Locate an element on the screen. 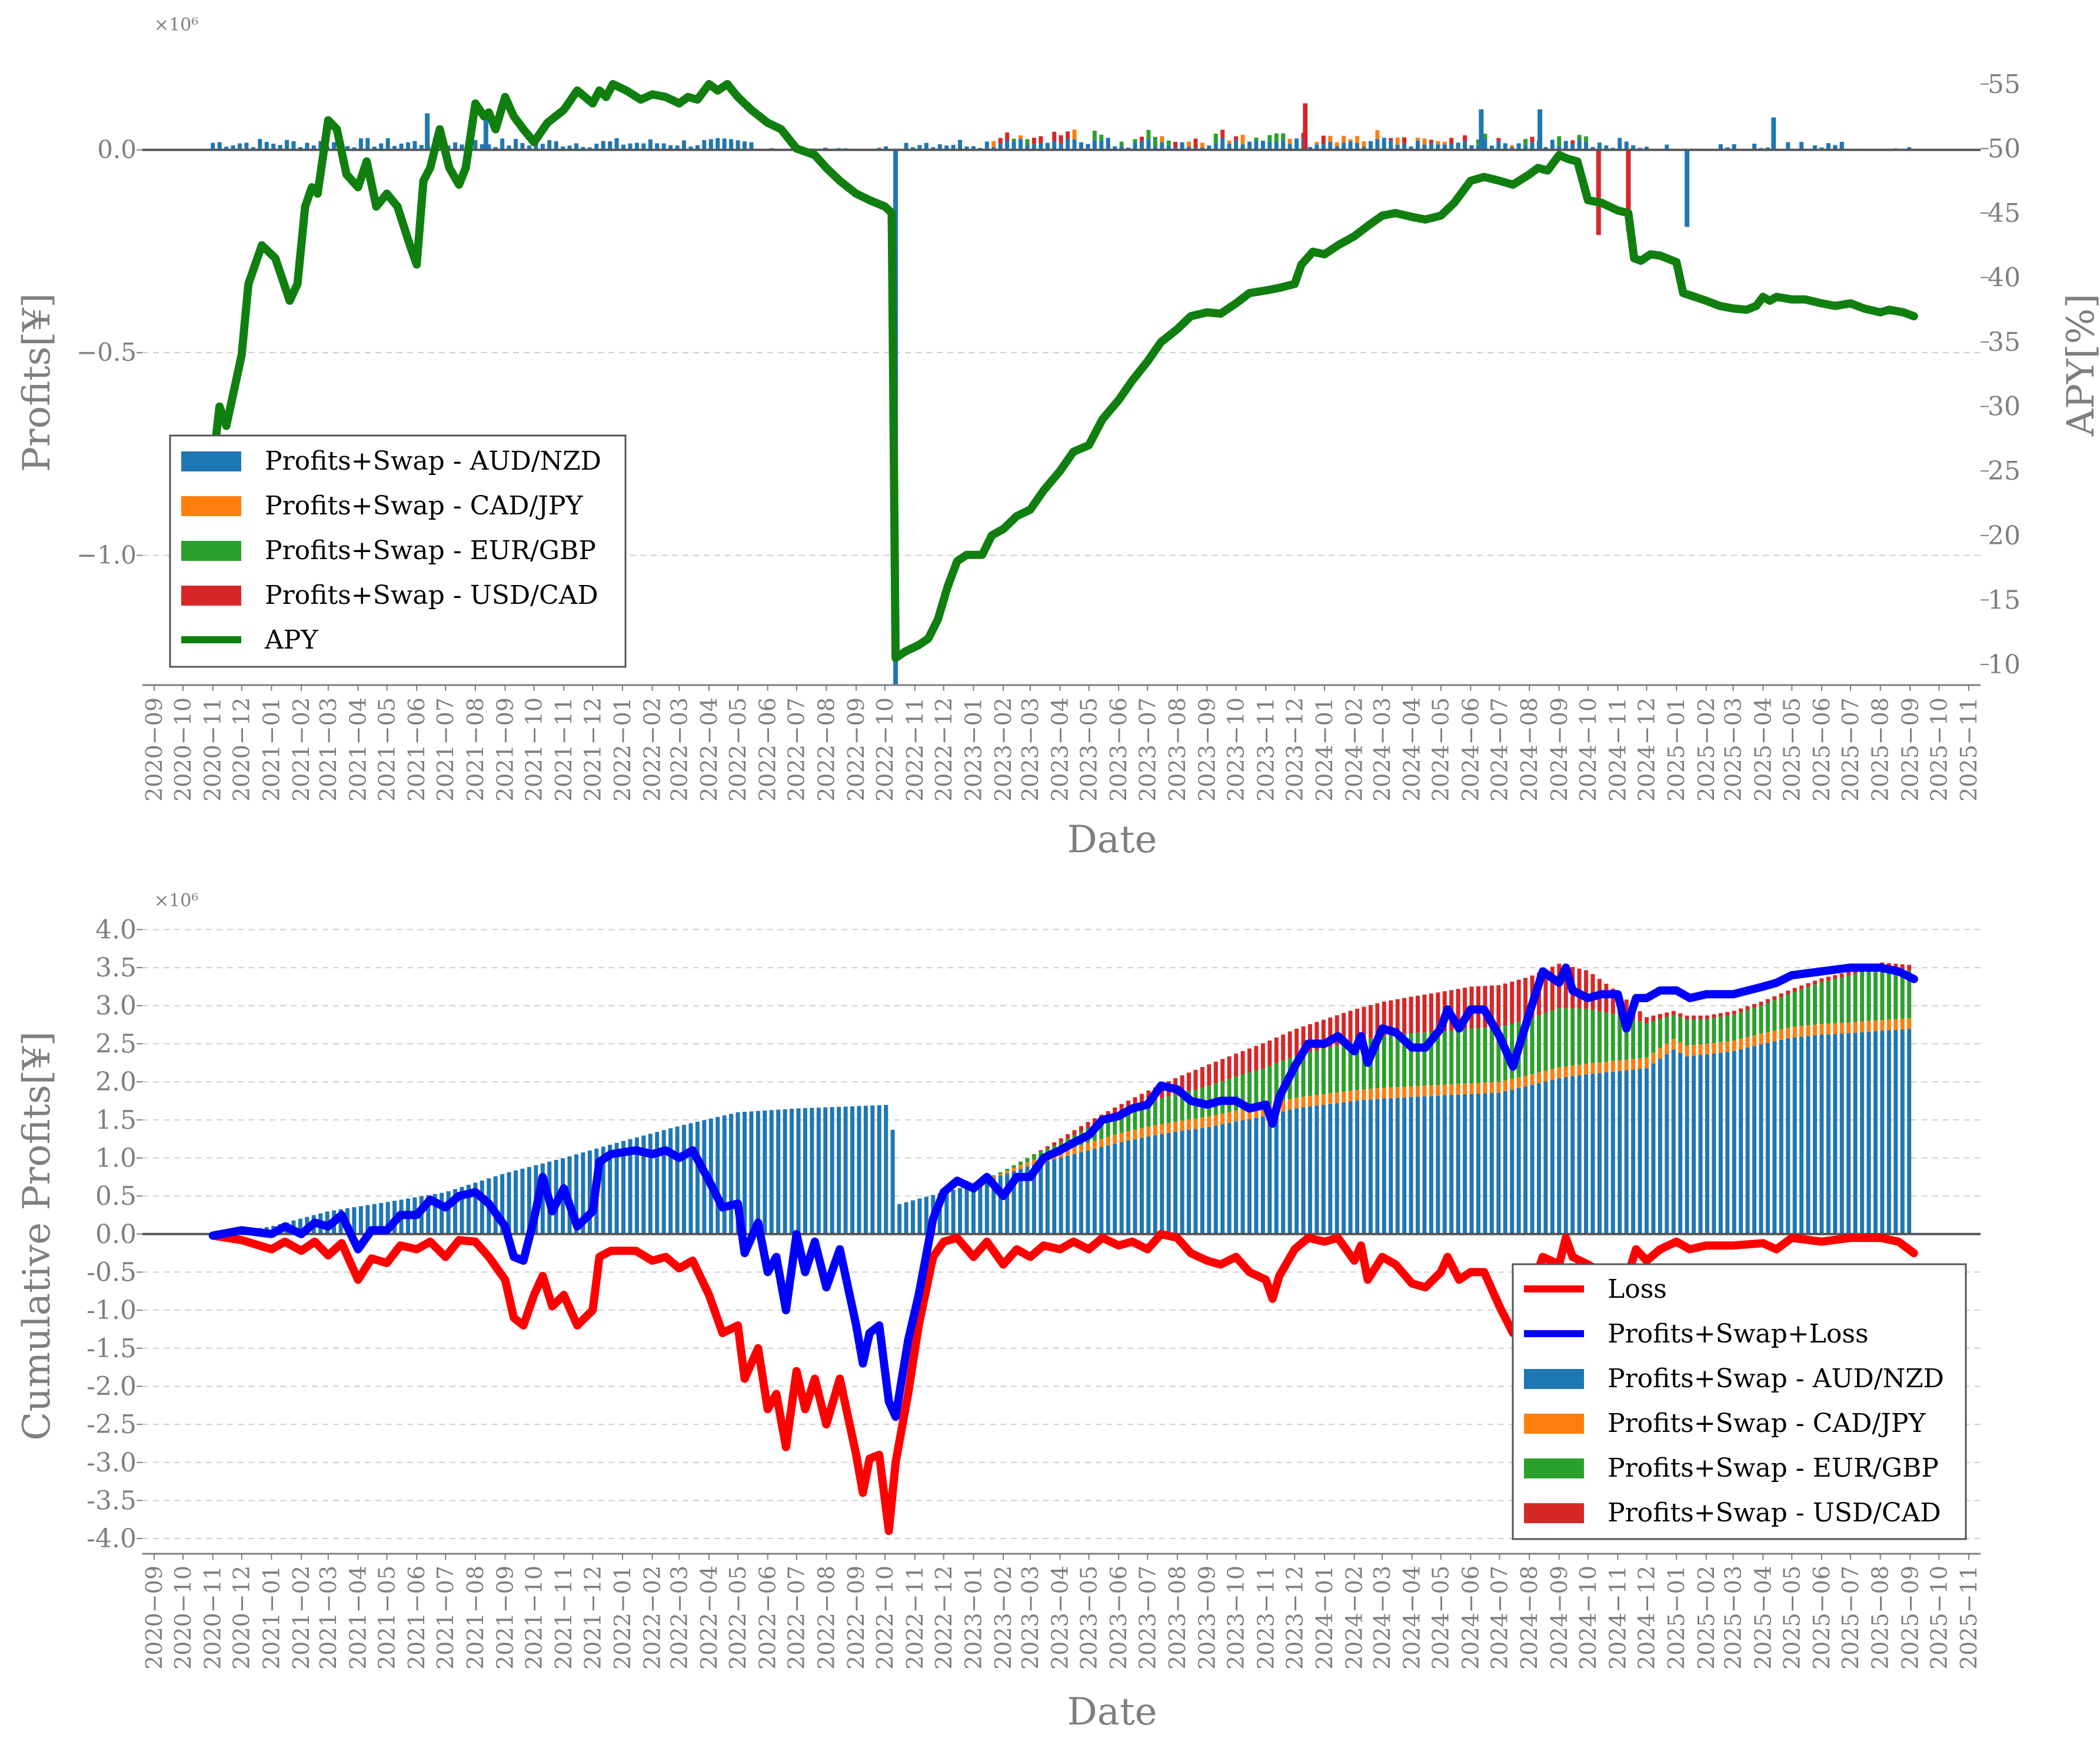 The image size is (2100, 1748). y-tick-label: -4.0 is located at coordinates (111, 1539).